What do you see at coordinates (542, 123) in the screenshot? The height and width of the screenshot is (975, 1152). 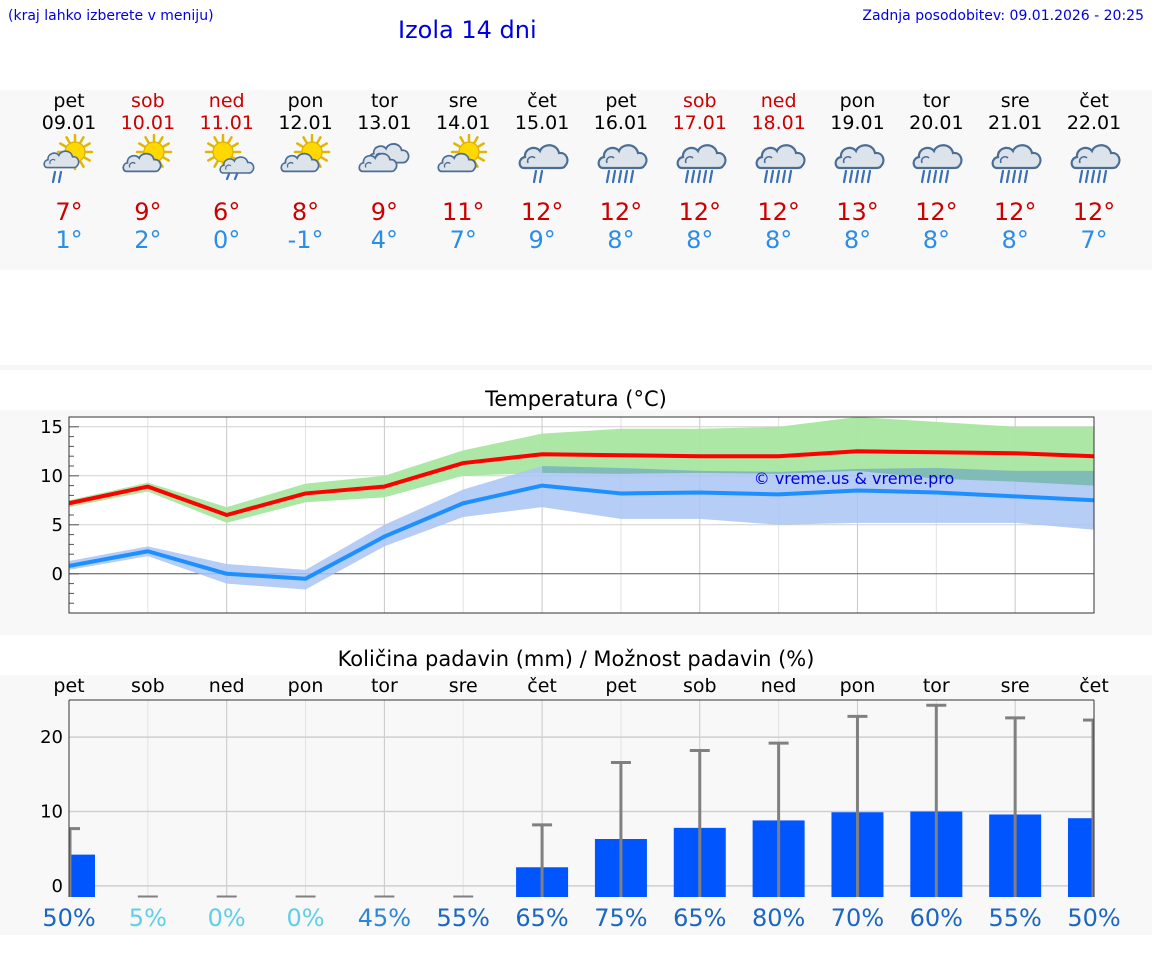 I see `day-date: 15.01` at bounding box center [542, 123].